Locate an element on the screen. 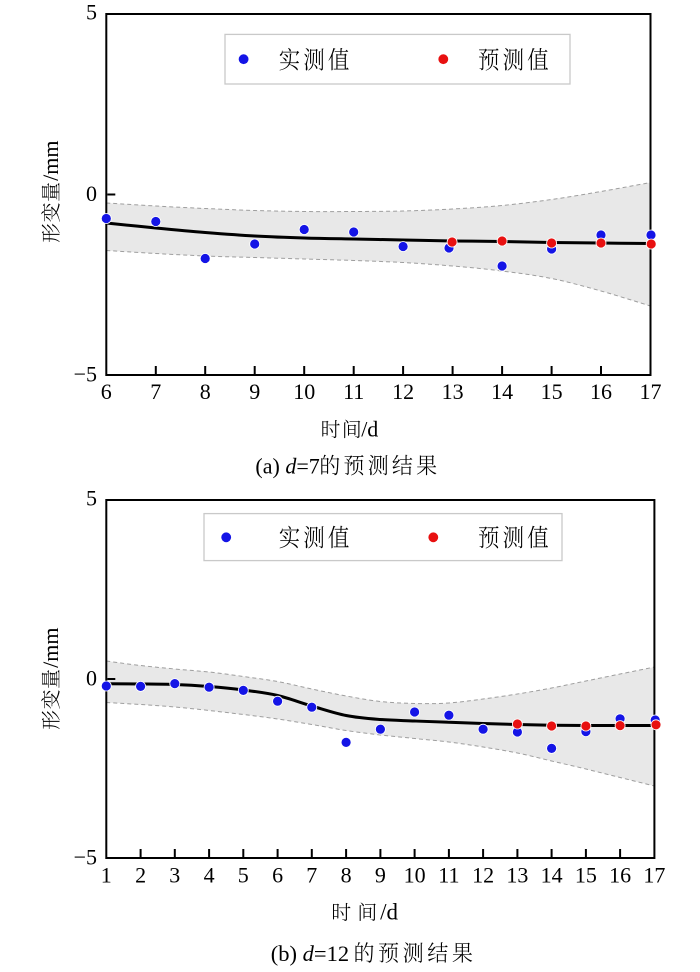 This screenshot has height=972, width=700. svg-text: 2 is located at coordinates (140, 875).